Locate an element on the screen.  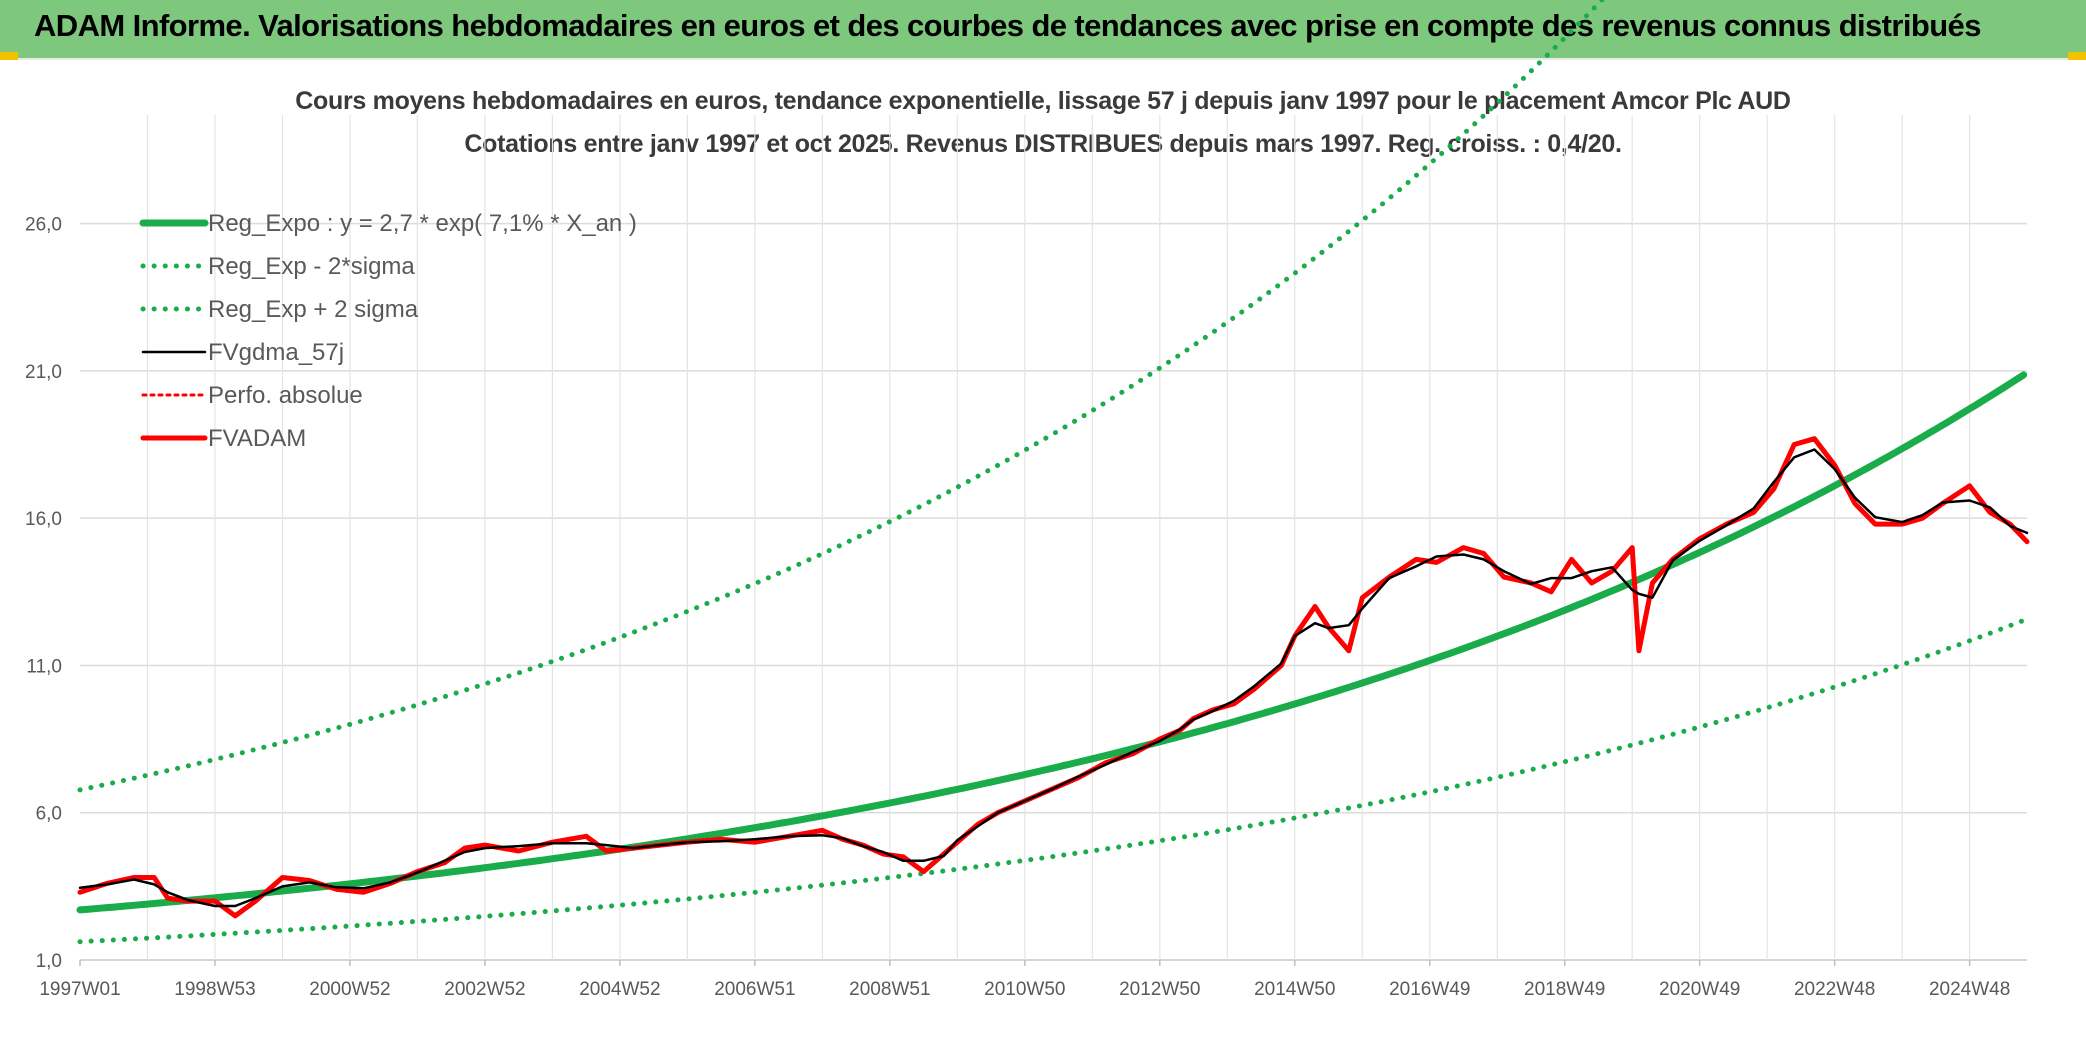
x-tick-label: 2024W48 is located at coordinates (1969, 989).